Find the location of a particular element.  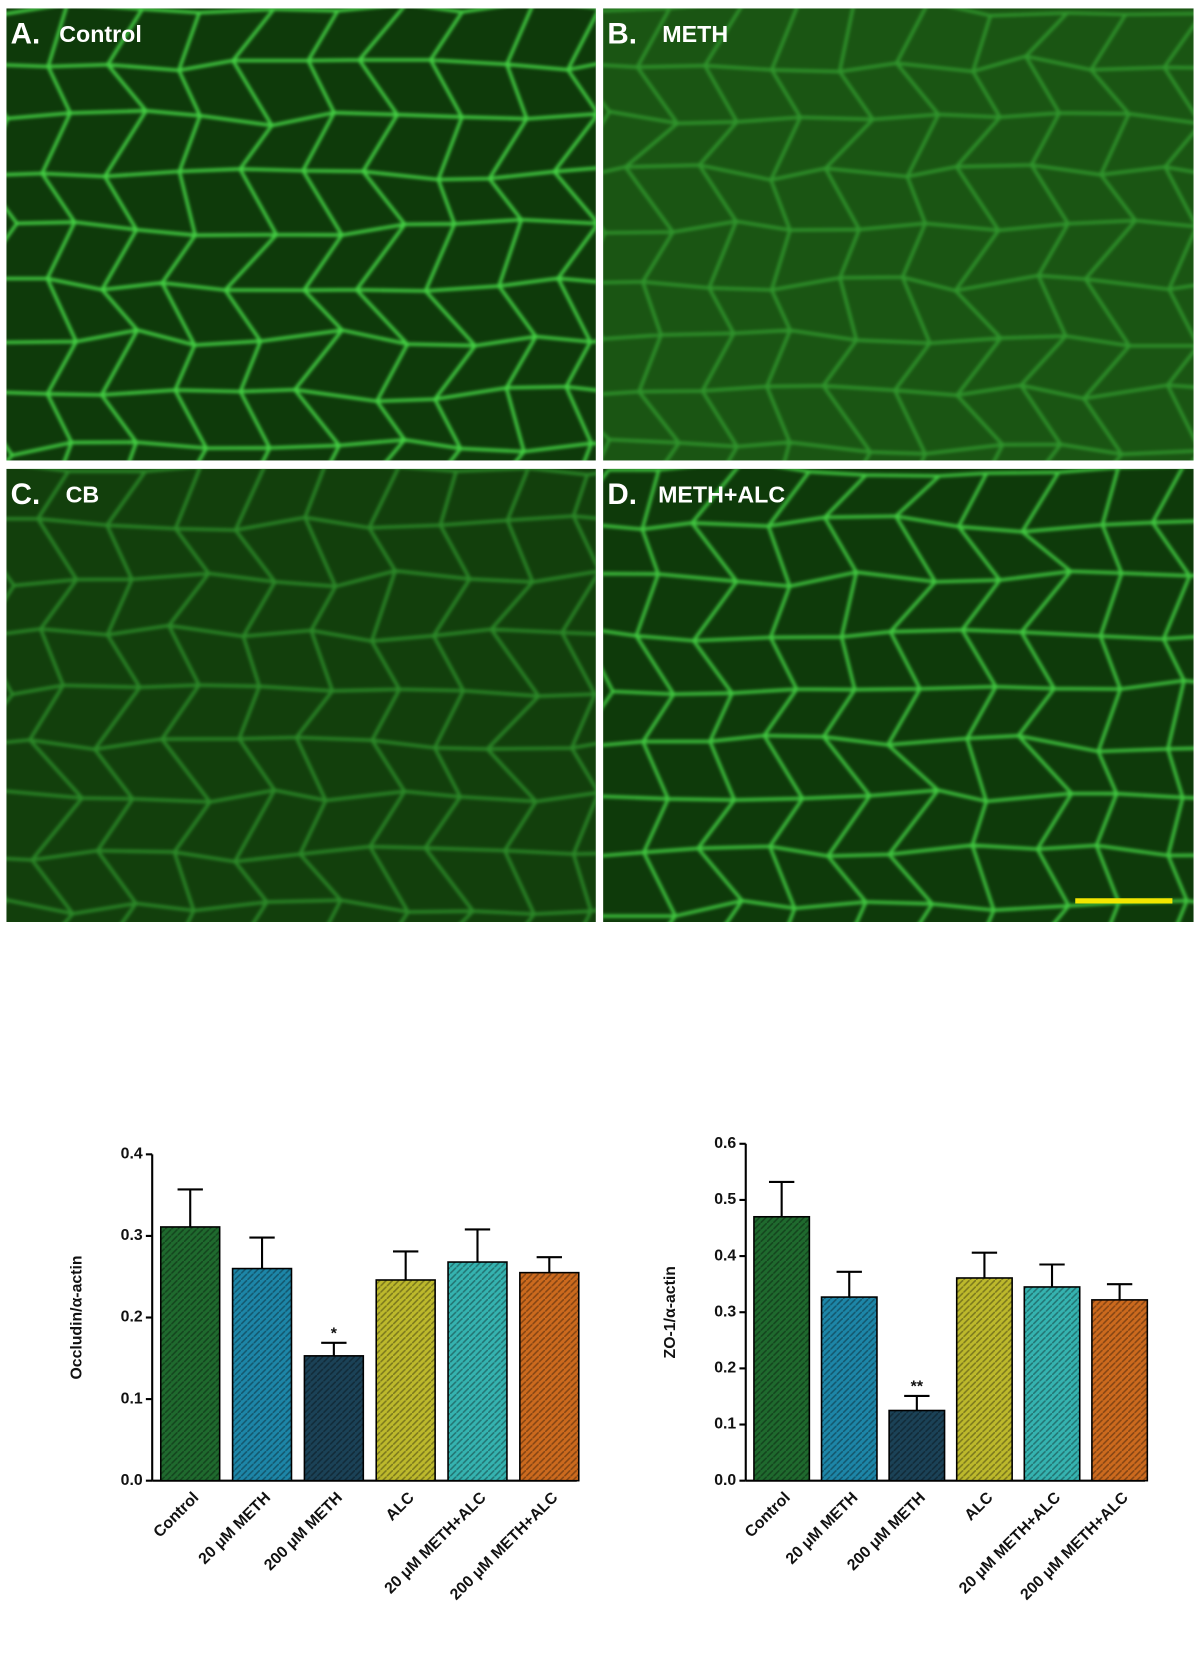

y-tick-label: 0.5 is located at coordinates (725, 1199).